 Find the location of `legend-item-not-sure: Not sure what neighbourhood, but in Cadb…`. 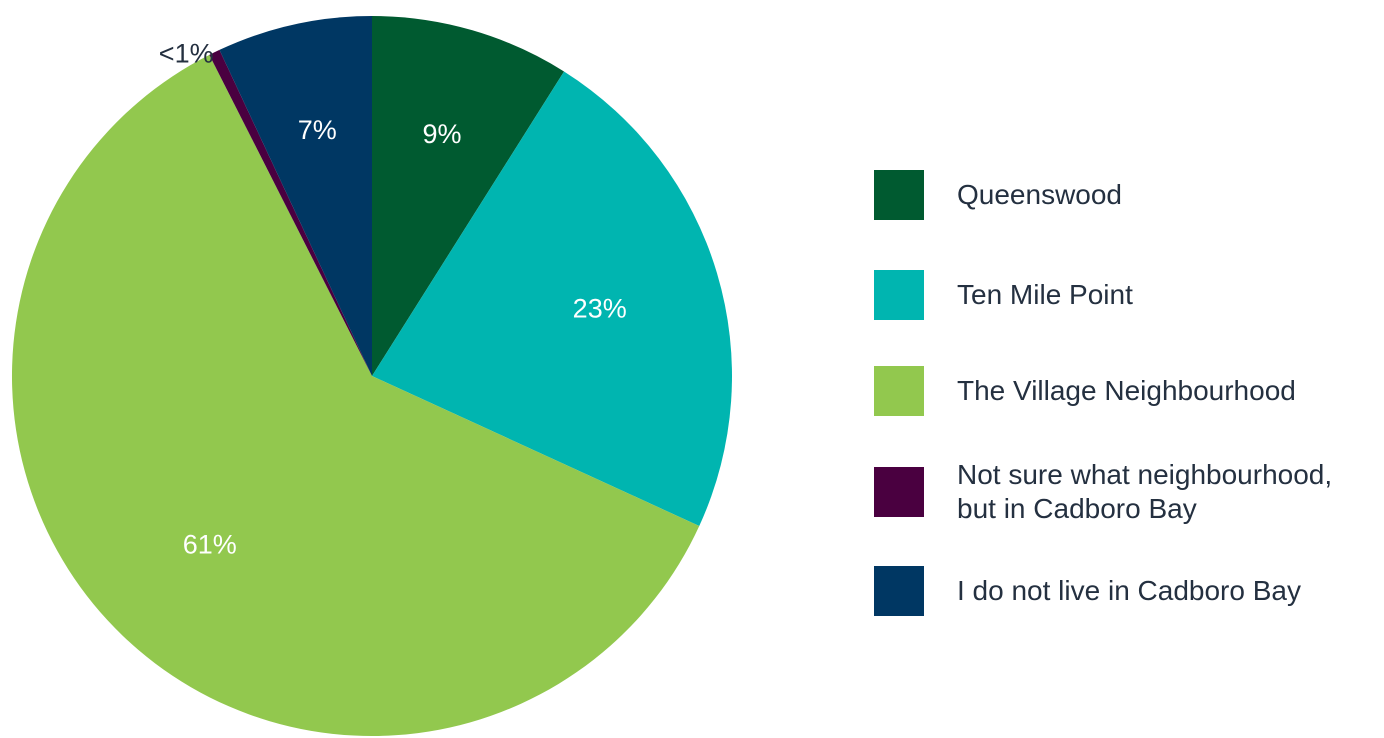

legend-item-not-sure: Not sure what neighbourhood, but in Cadb… is located at coordinates (1103, 492).